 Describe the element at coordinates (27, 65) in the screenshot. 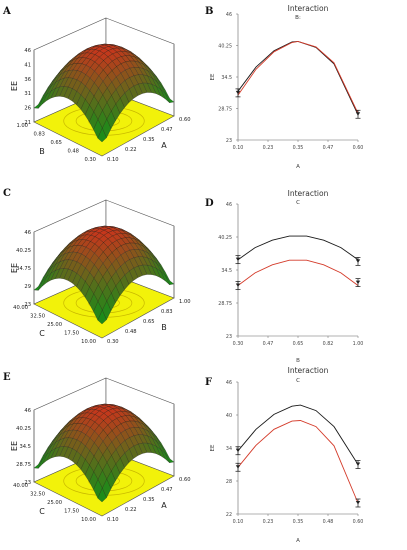

I see `z-tick-label: 41` at that location.